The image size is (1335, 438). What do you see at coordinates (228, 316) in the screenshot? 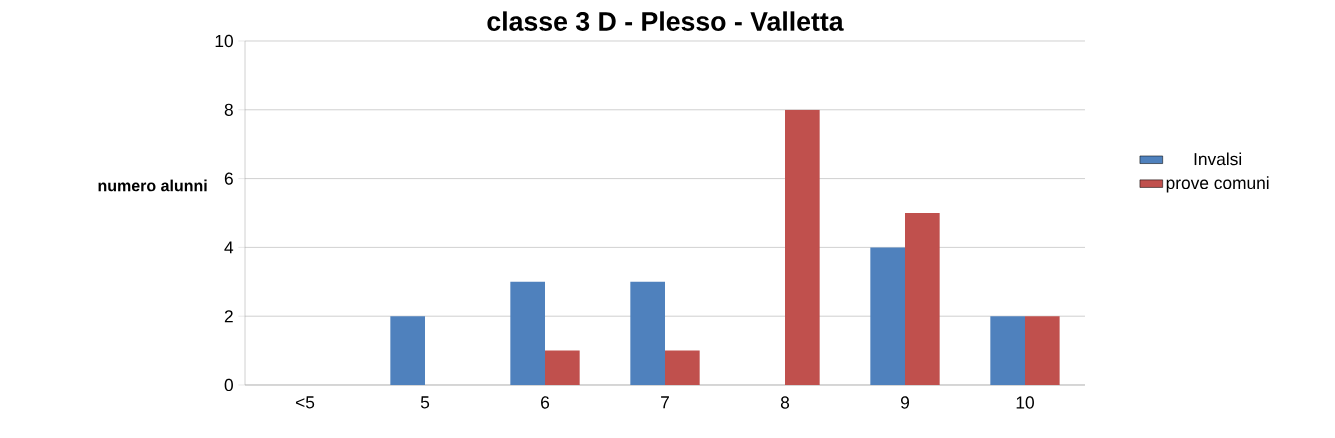
I see `y-tick-label: 2` at bounding box center [228, 316].